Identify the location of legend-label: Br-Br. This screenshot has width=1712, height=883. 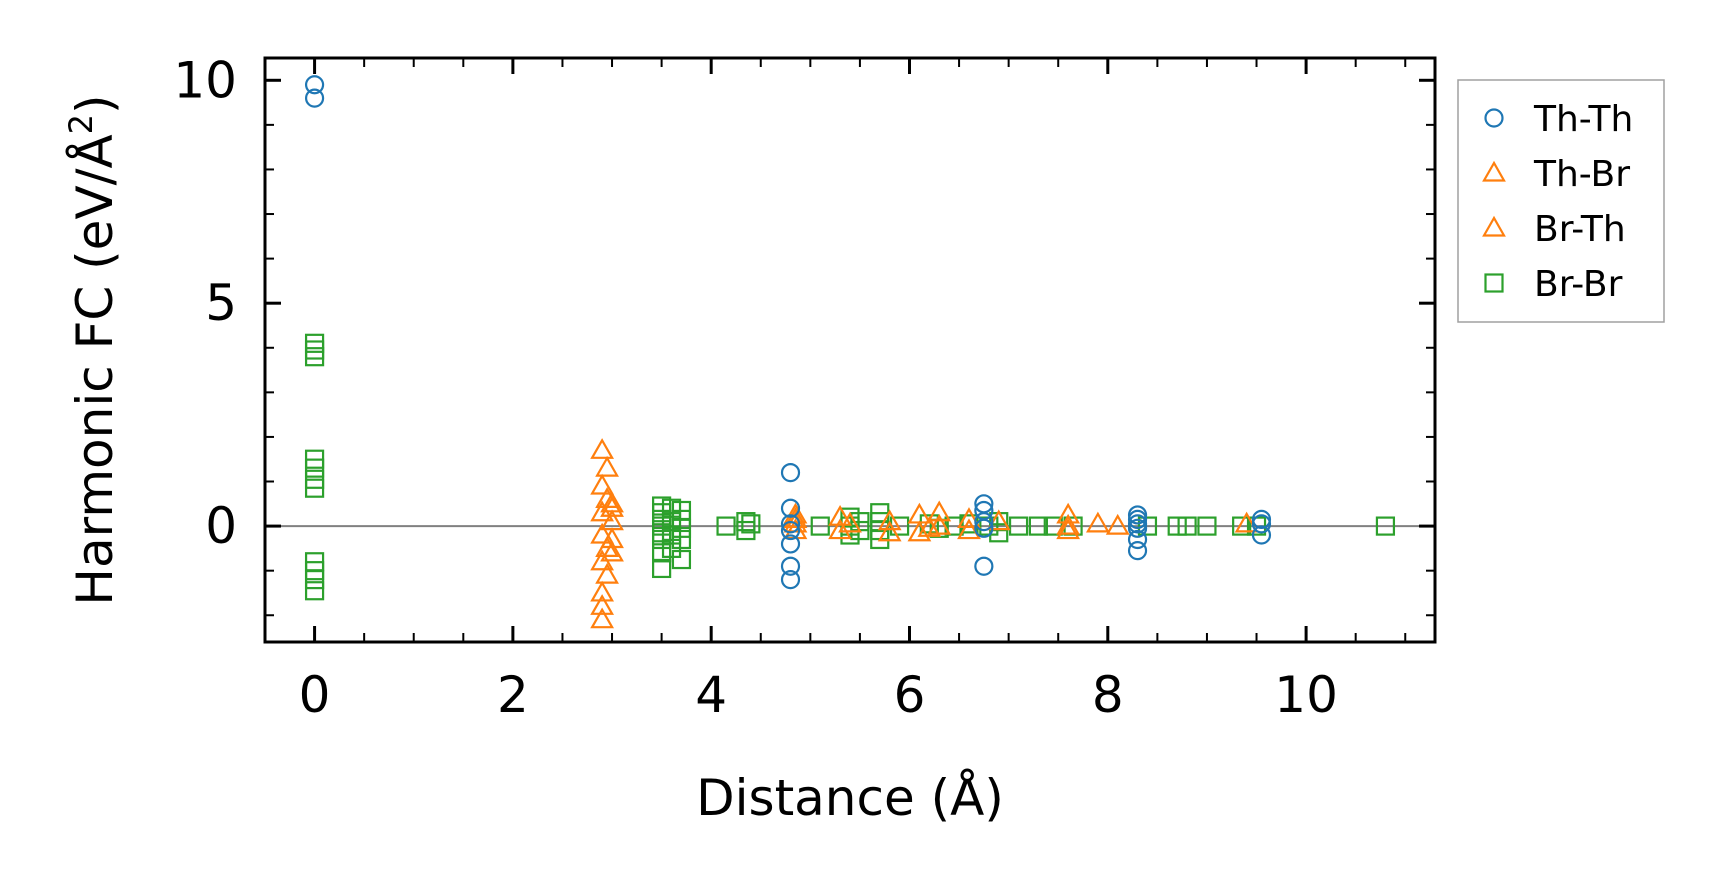
(1578, 284).